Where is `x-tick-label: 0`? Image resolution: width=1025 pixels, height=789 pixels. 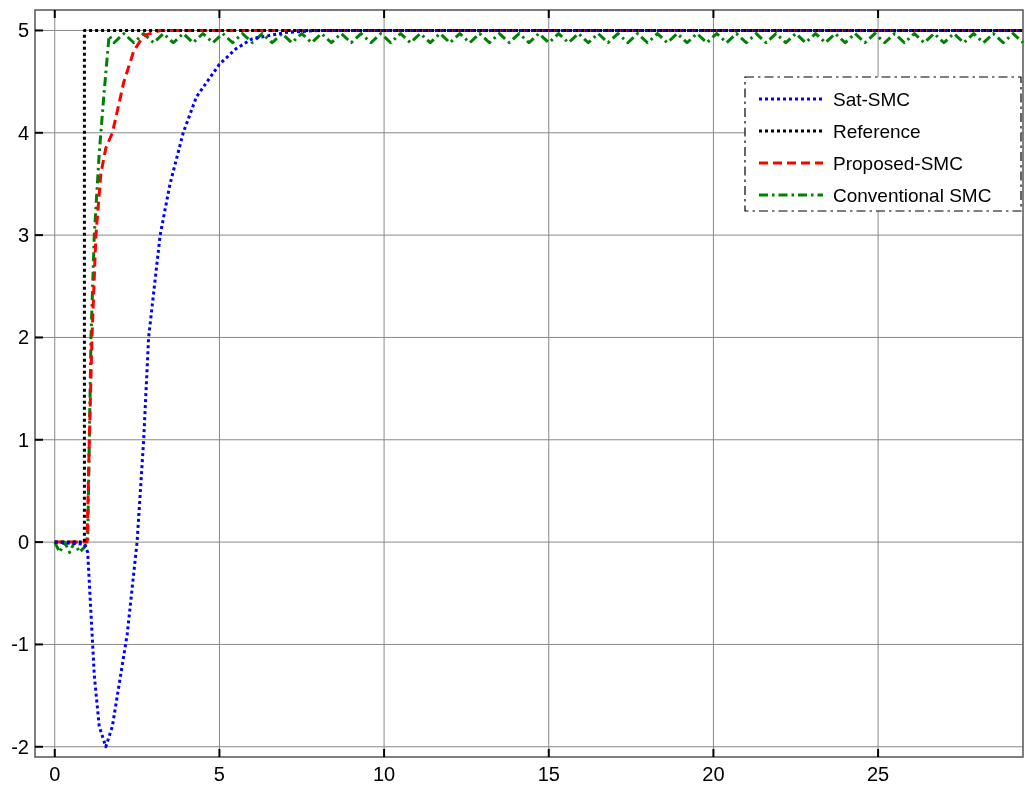
x-tick-label: 0 is located at coordinates (55, 774).